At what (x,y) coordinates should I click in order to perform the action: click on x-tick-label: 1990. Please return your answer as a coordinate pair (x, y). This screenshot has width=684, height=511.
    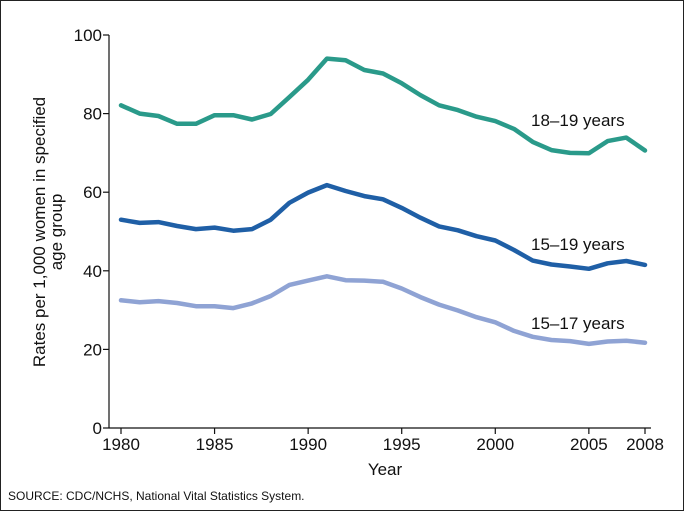
    Looking at the image, I should click on (308, 444).